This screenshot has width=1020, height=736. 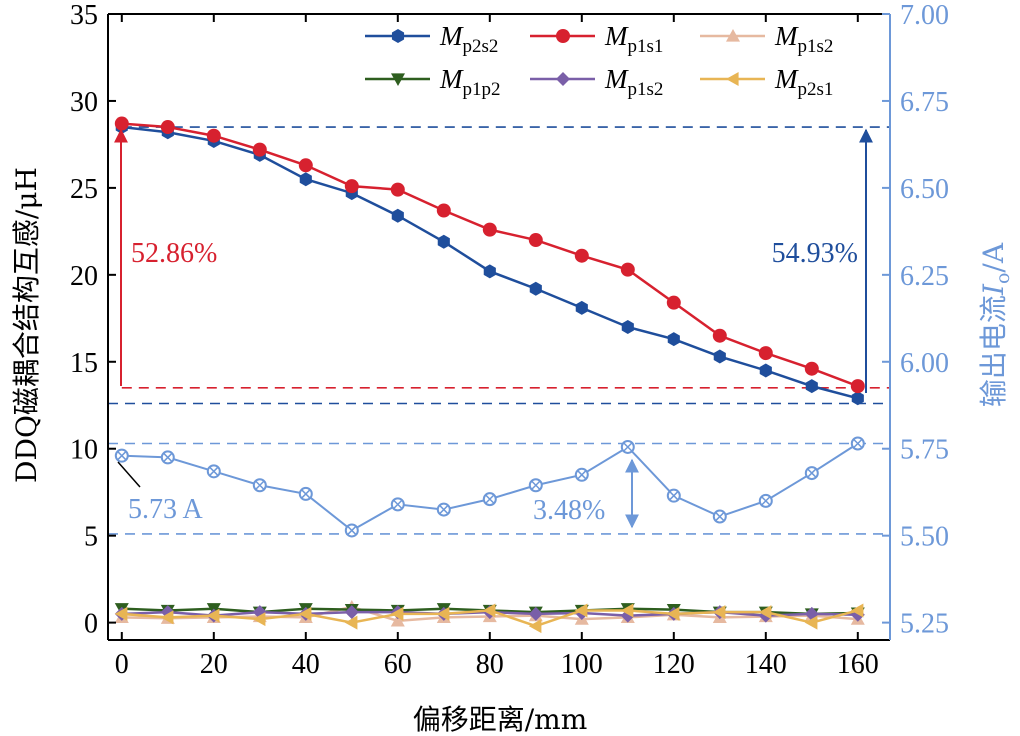 I want to click on y2-tick-label-0: 5.25, so click(x=924, y=624).